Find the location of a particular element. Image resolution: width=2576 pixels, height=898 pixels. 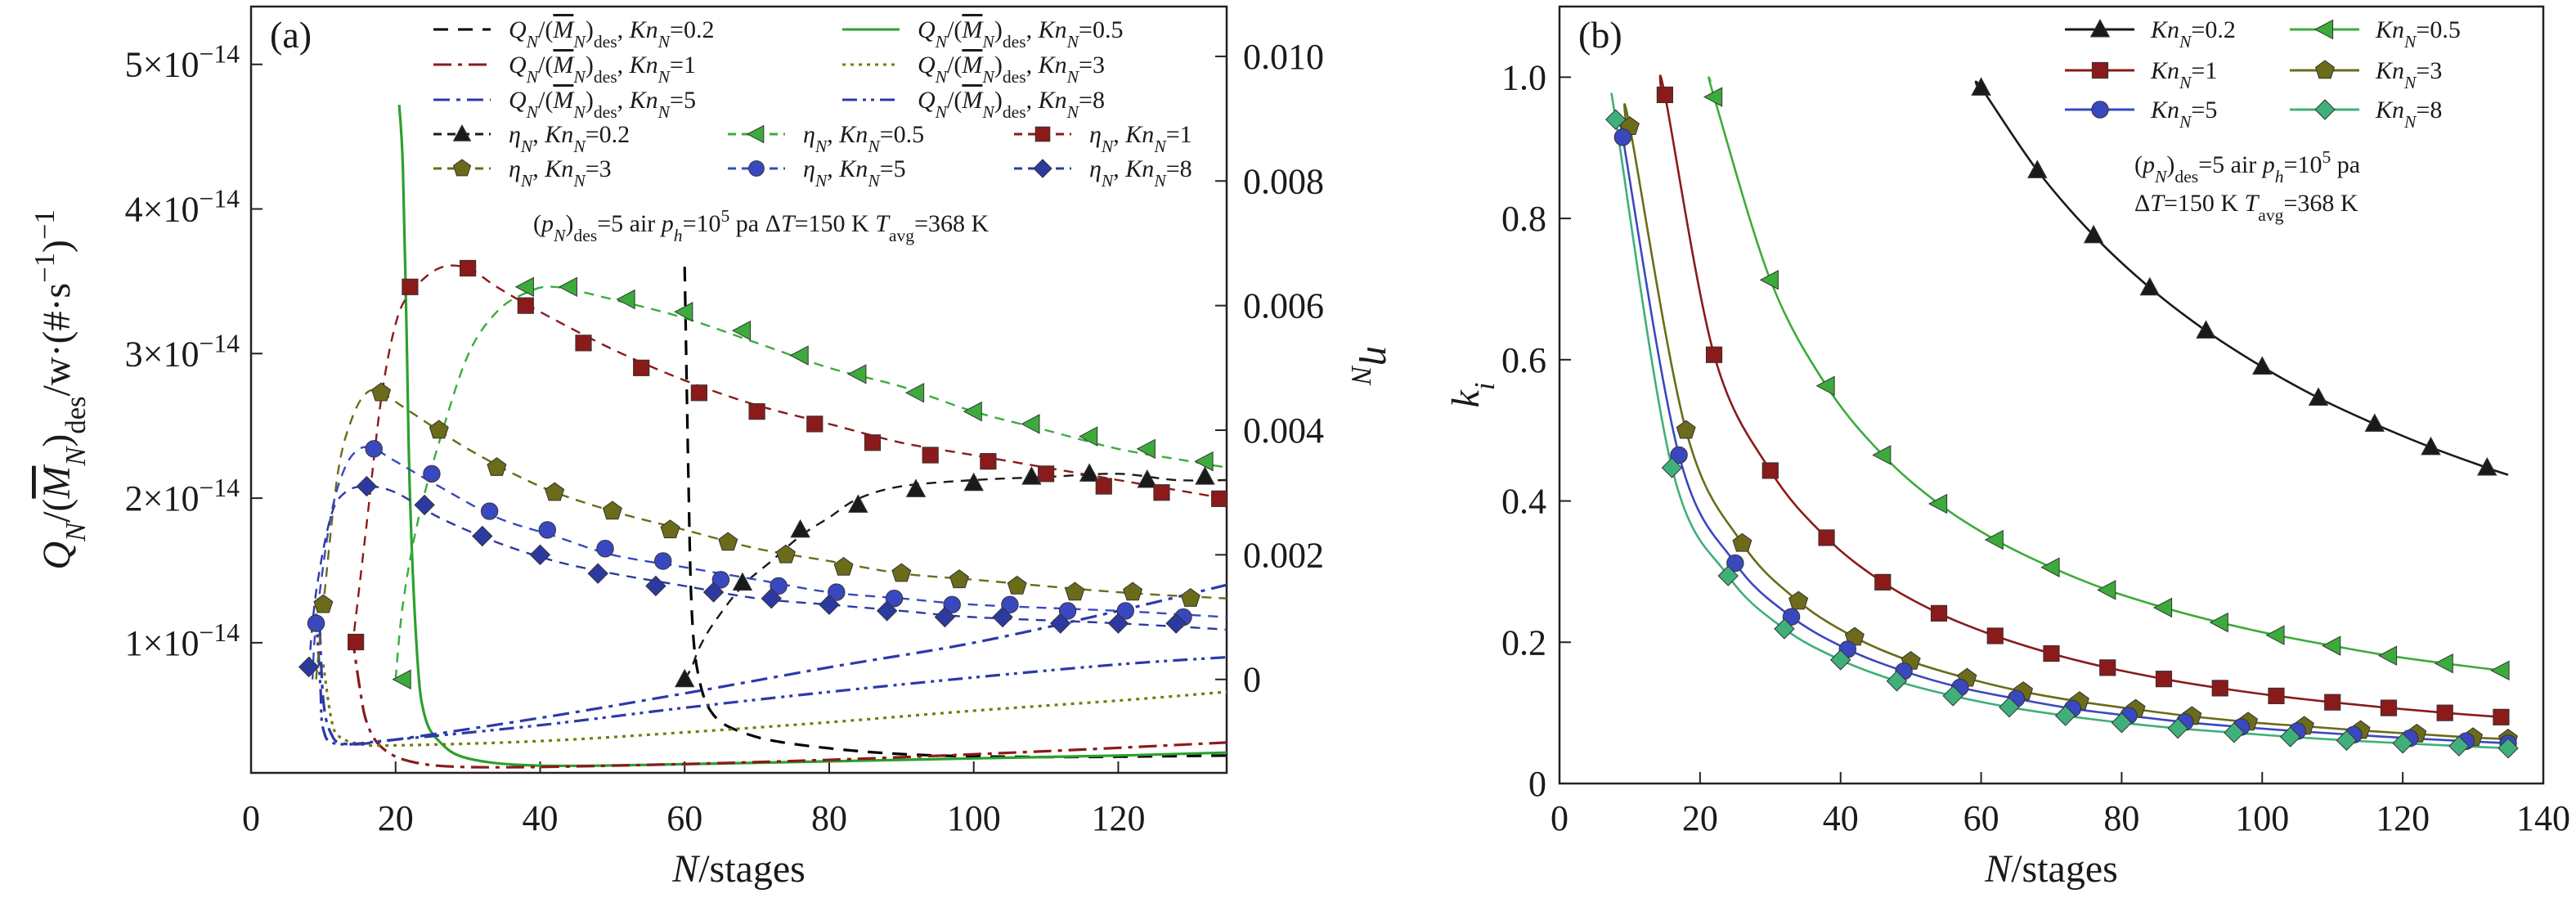

x-tick-label: 80 is located at coordinates (2121, 818).